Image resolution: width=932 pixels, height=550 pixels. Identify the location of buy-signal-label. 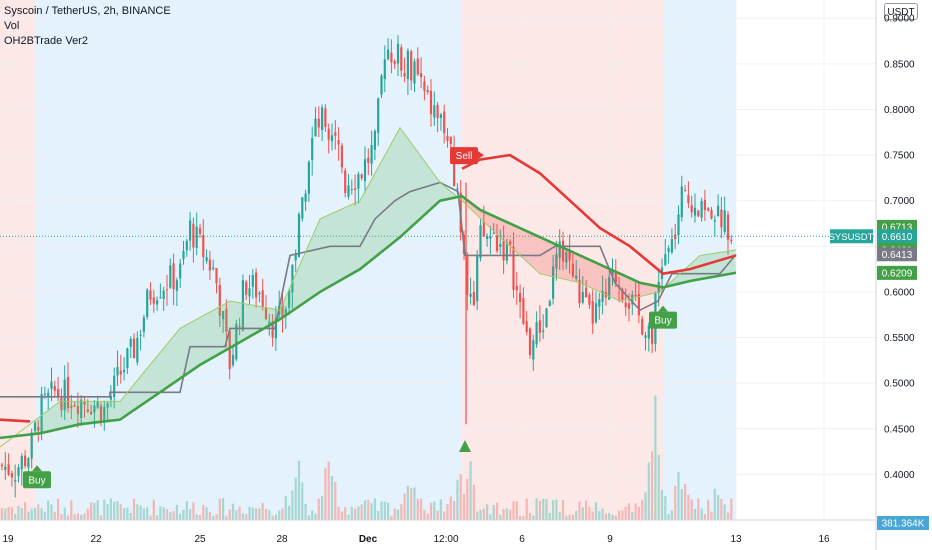
(663, 320).